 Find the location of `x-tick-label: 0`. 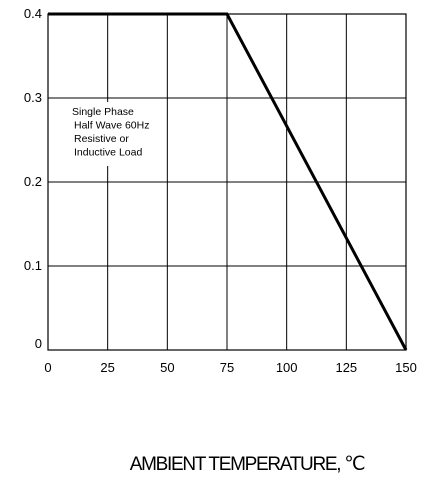

x-tick-label: 0 is located at coordinates (47, 367).